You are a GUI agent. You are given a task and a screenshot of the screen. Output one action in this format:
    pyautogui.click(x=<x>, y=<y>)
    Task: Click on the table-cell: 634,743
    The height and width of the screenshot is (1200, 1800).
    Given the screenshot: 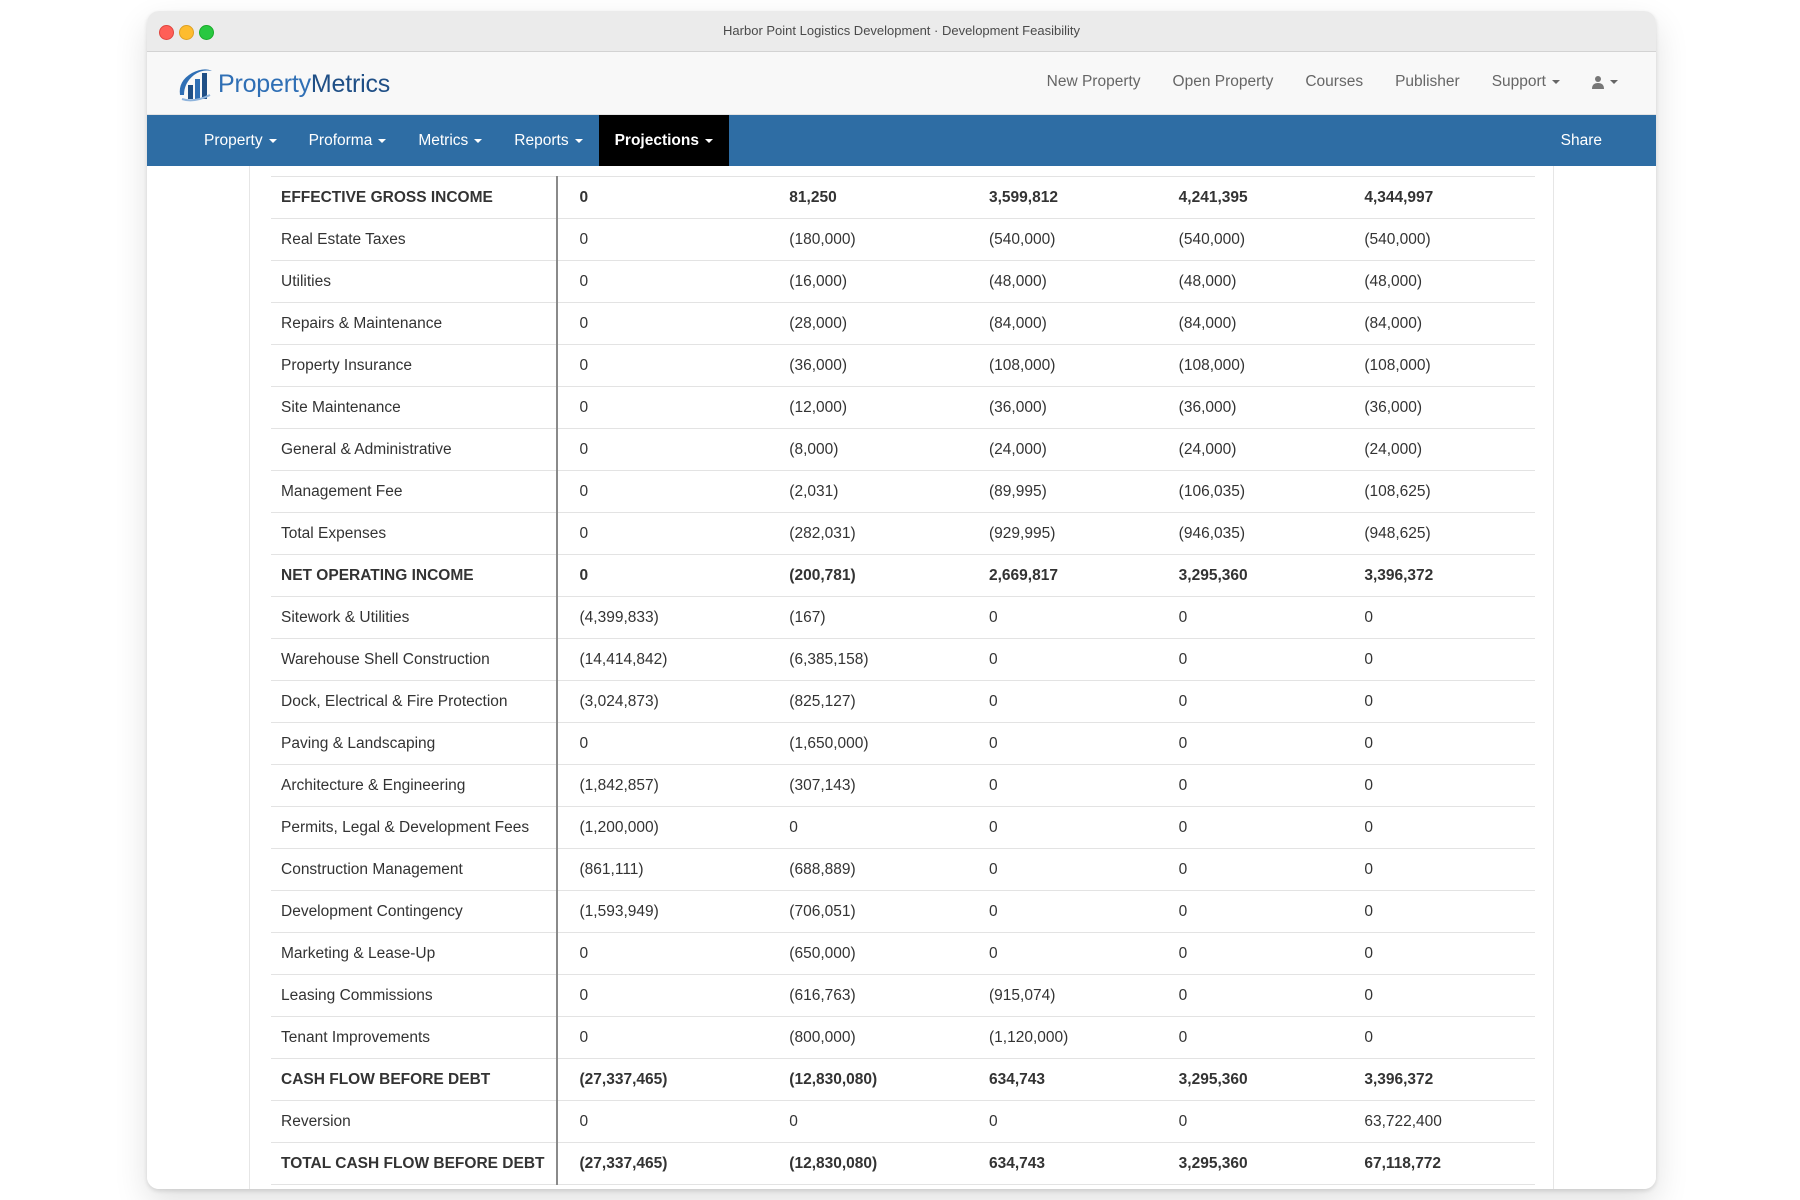 What is the action you would take?
    pyautogui.click(x=1074, y=1163)
    